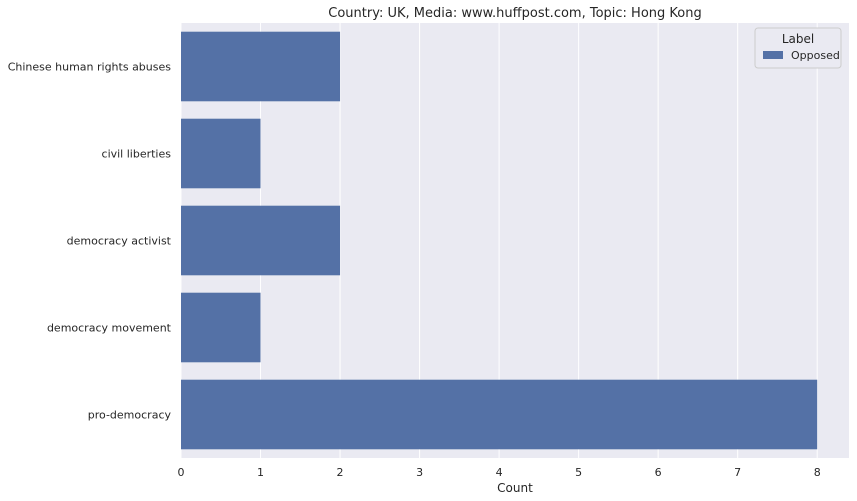  Describe the element at coordinates (798, 48) in the screenshot. I see `legend: Label Opposed` at that location.